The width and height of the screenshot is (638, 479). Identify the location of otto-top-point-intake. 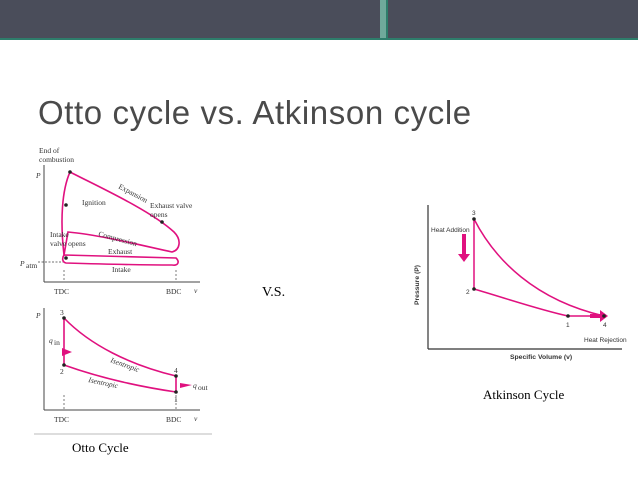
(66, 258).